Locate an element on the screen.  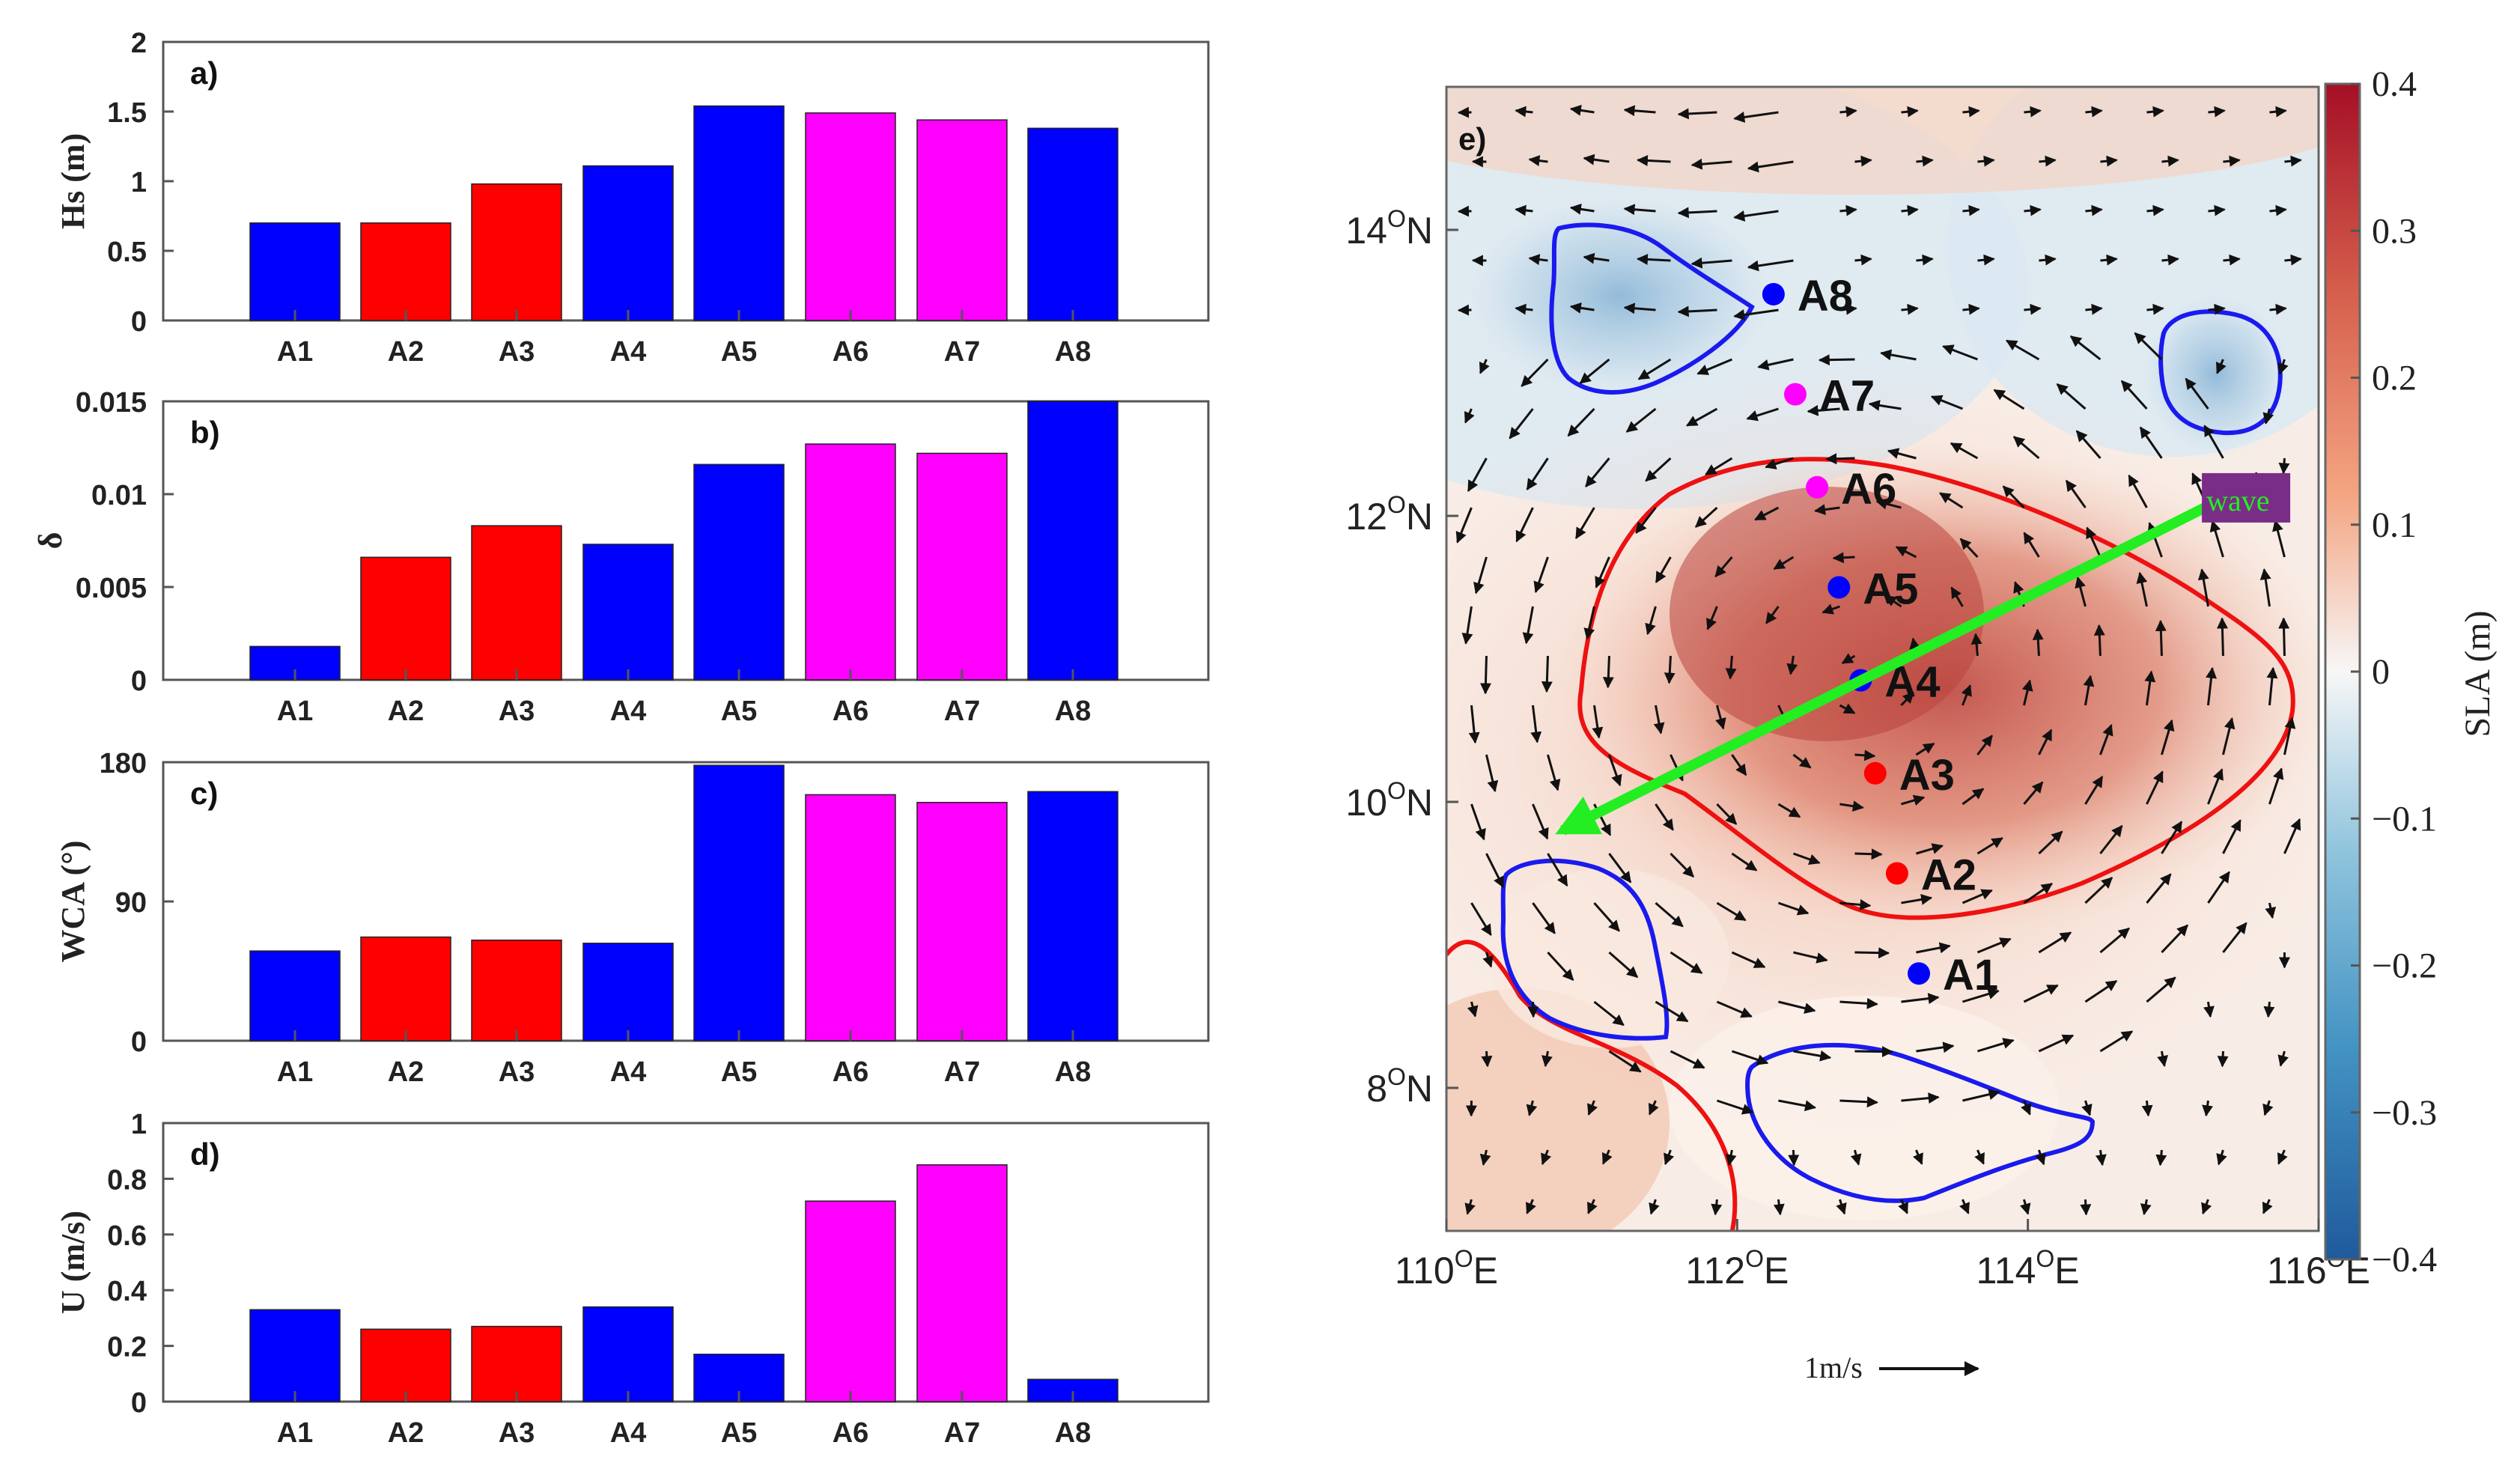
station-dot-A7 is located at coordinates (1795, 394).